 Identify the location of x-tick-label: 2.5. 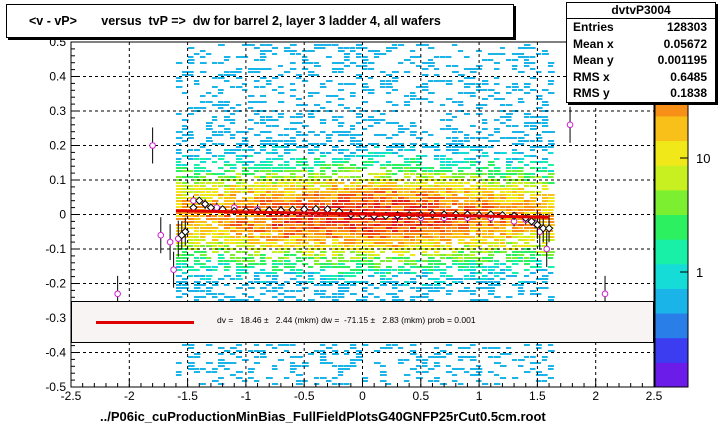
(654, 396).